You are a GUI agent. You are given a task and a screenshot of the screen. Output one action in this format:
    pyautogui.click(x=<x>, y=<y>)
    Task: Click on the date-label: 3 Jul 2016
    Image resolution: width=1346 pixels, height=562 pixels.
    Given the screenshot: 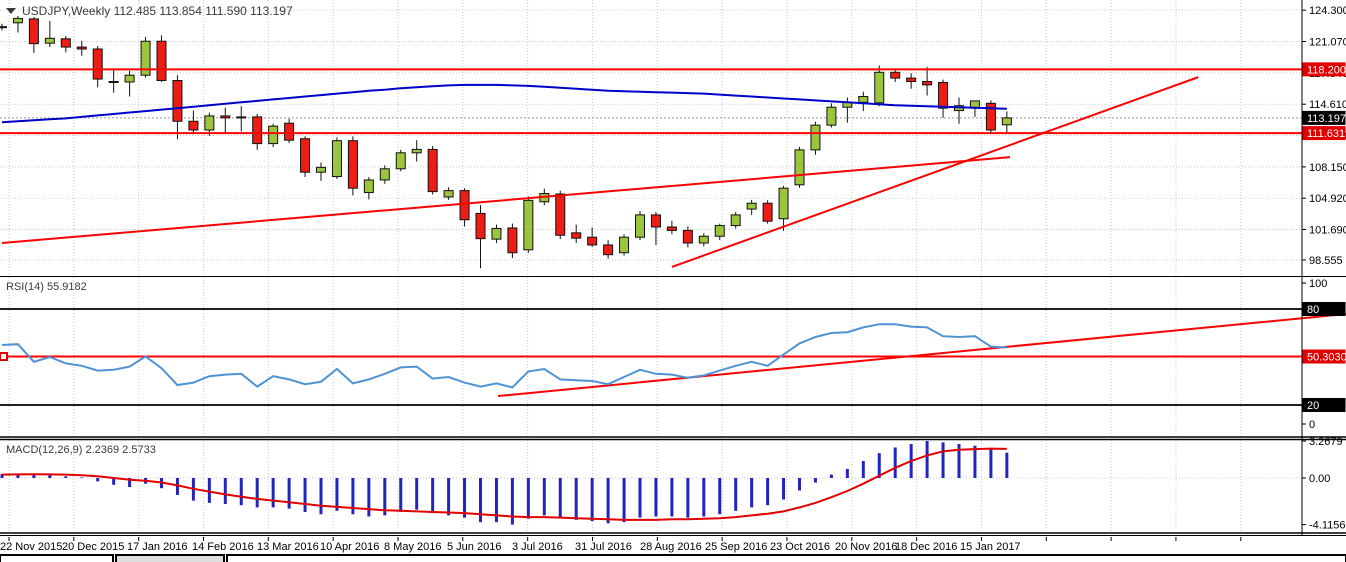 What is the action you would take?
    pyautogui.click(x=537, y=547)
    